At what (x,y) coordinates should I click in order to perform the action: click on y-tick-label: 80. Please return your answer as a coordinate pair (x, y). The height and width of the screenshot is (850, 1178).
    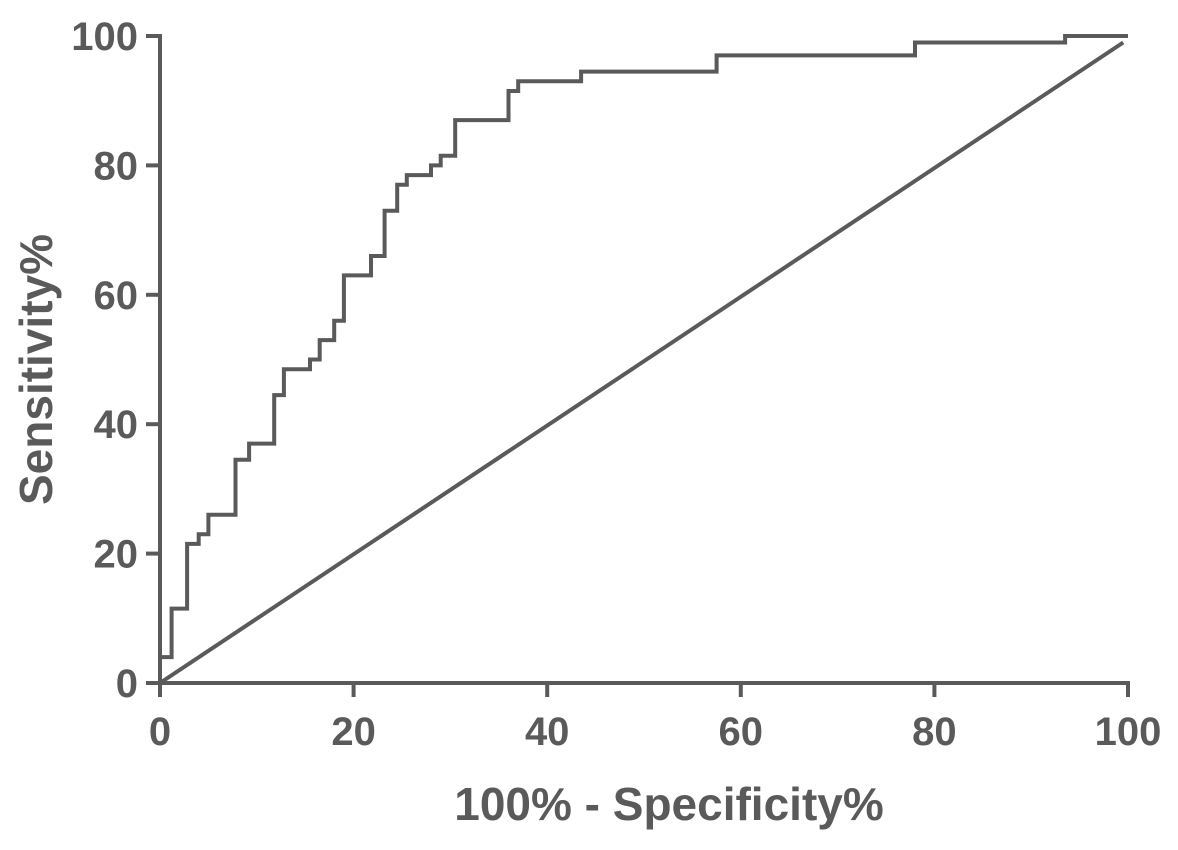
    Looking at the image, I should click on (116, 166).